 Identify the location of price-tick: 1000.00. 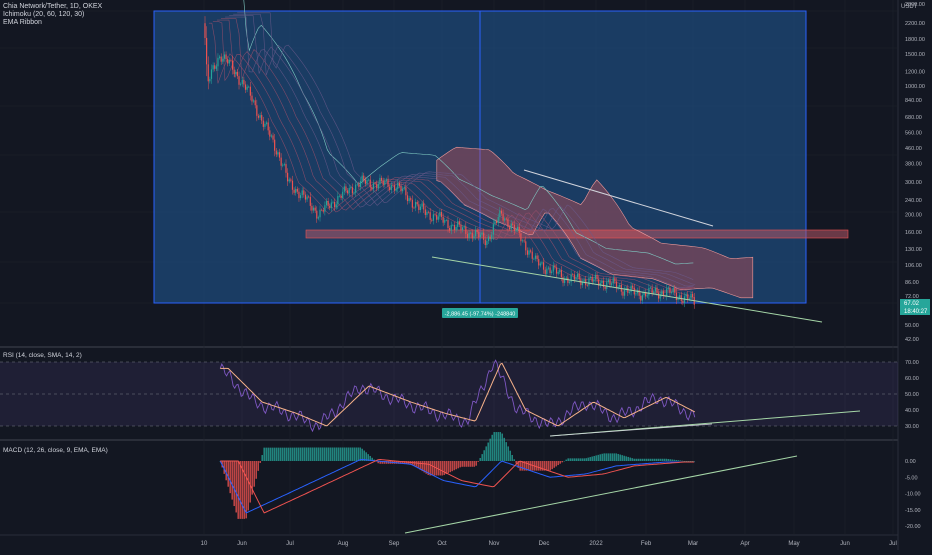
(915, 87).